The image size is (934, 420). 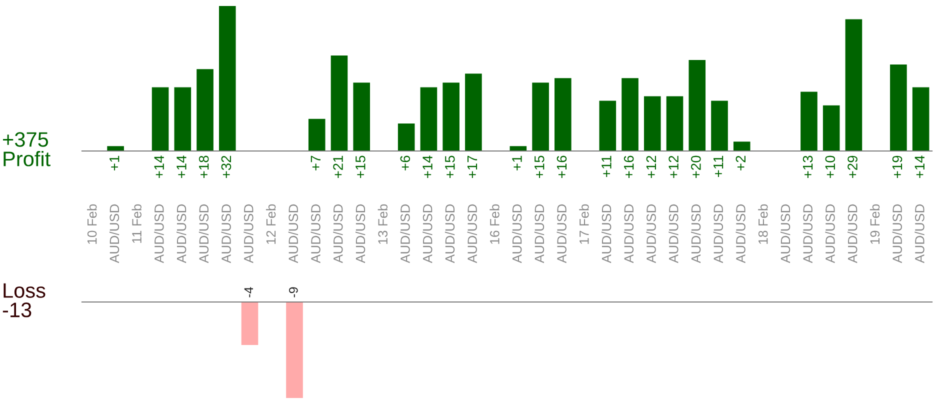 I want to click on x-tick-label: 11 Feb, so click(x=137, y=223).